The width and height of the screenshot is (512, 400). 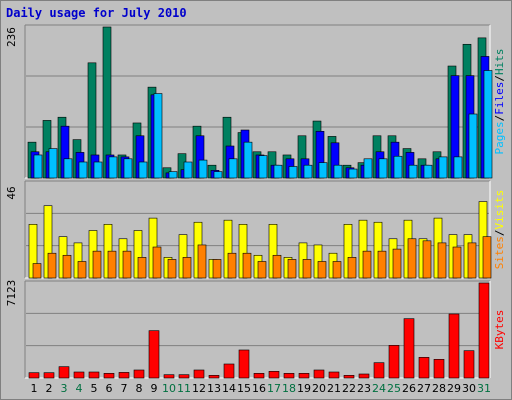 I want to click on x-tick-label: 24, so click(x=379, y=388).